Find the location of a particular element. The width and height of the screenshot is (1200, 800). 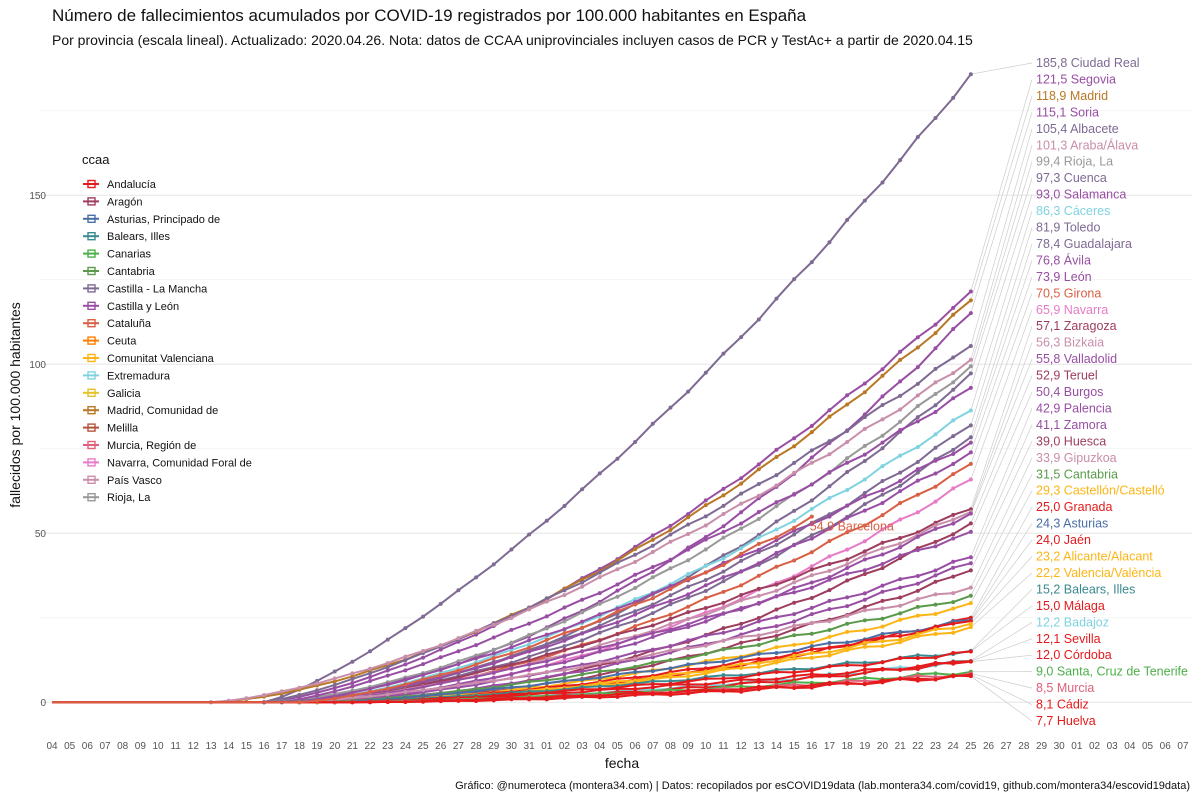

x-tick-label: 28 is located at coordinates (477, 746).